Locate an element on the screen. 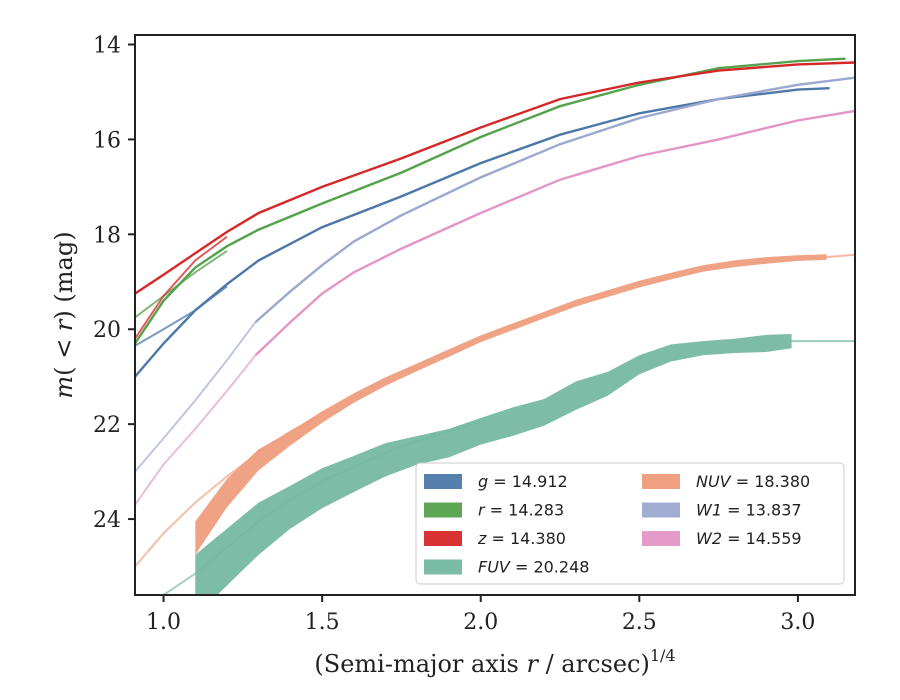 This screenshot has height=700, width=900. y-axis-label-close: ) is located at coordinates (64, 314).